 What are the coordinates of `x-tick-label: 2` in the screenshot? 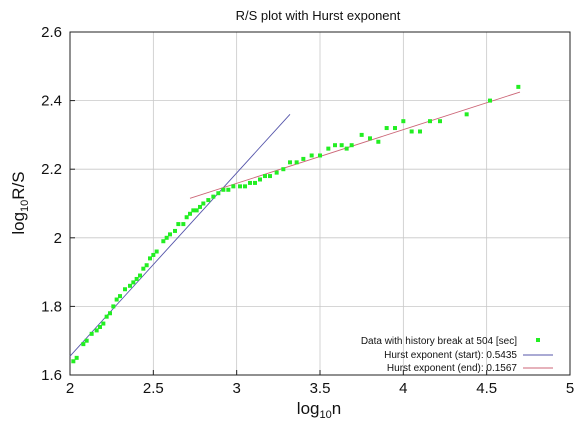 It's located at (70, 388).